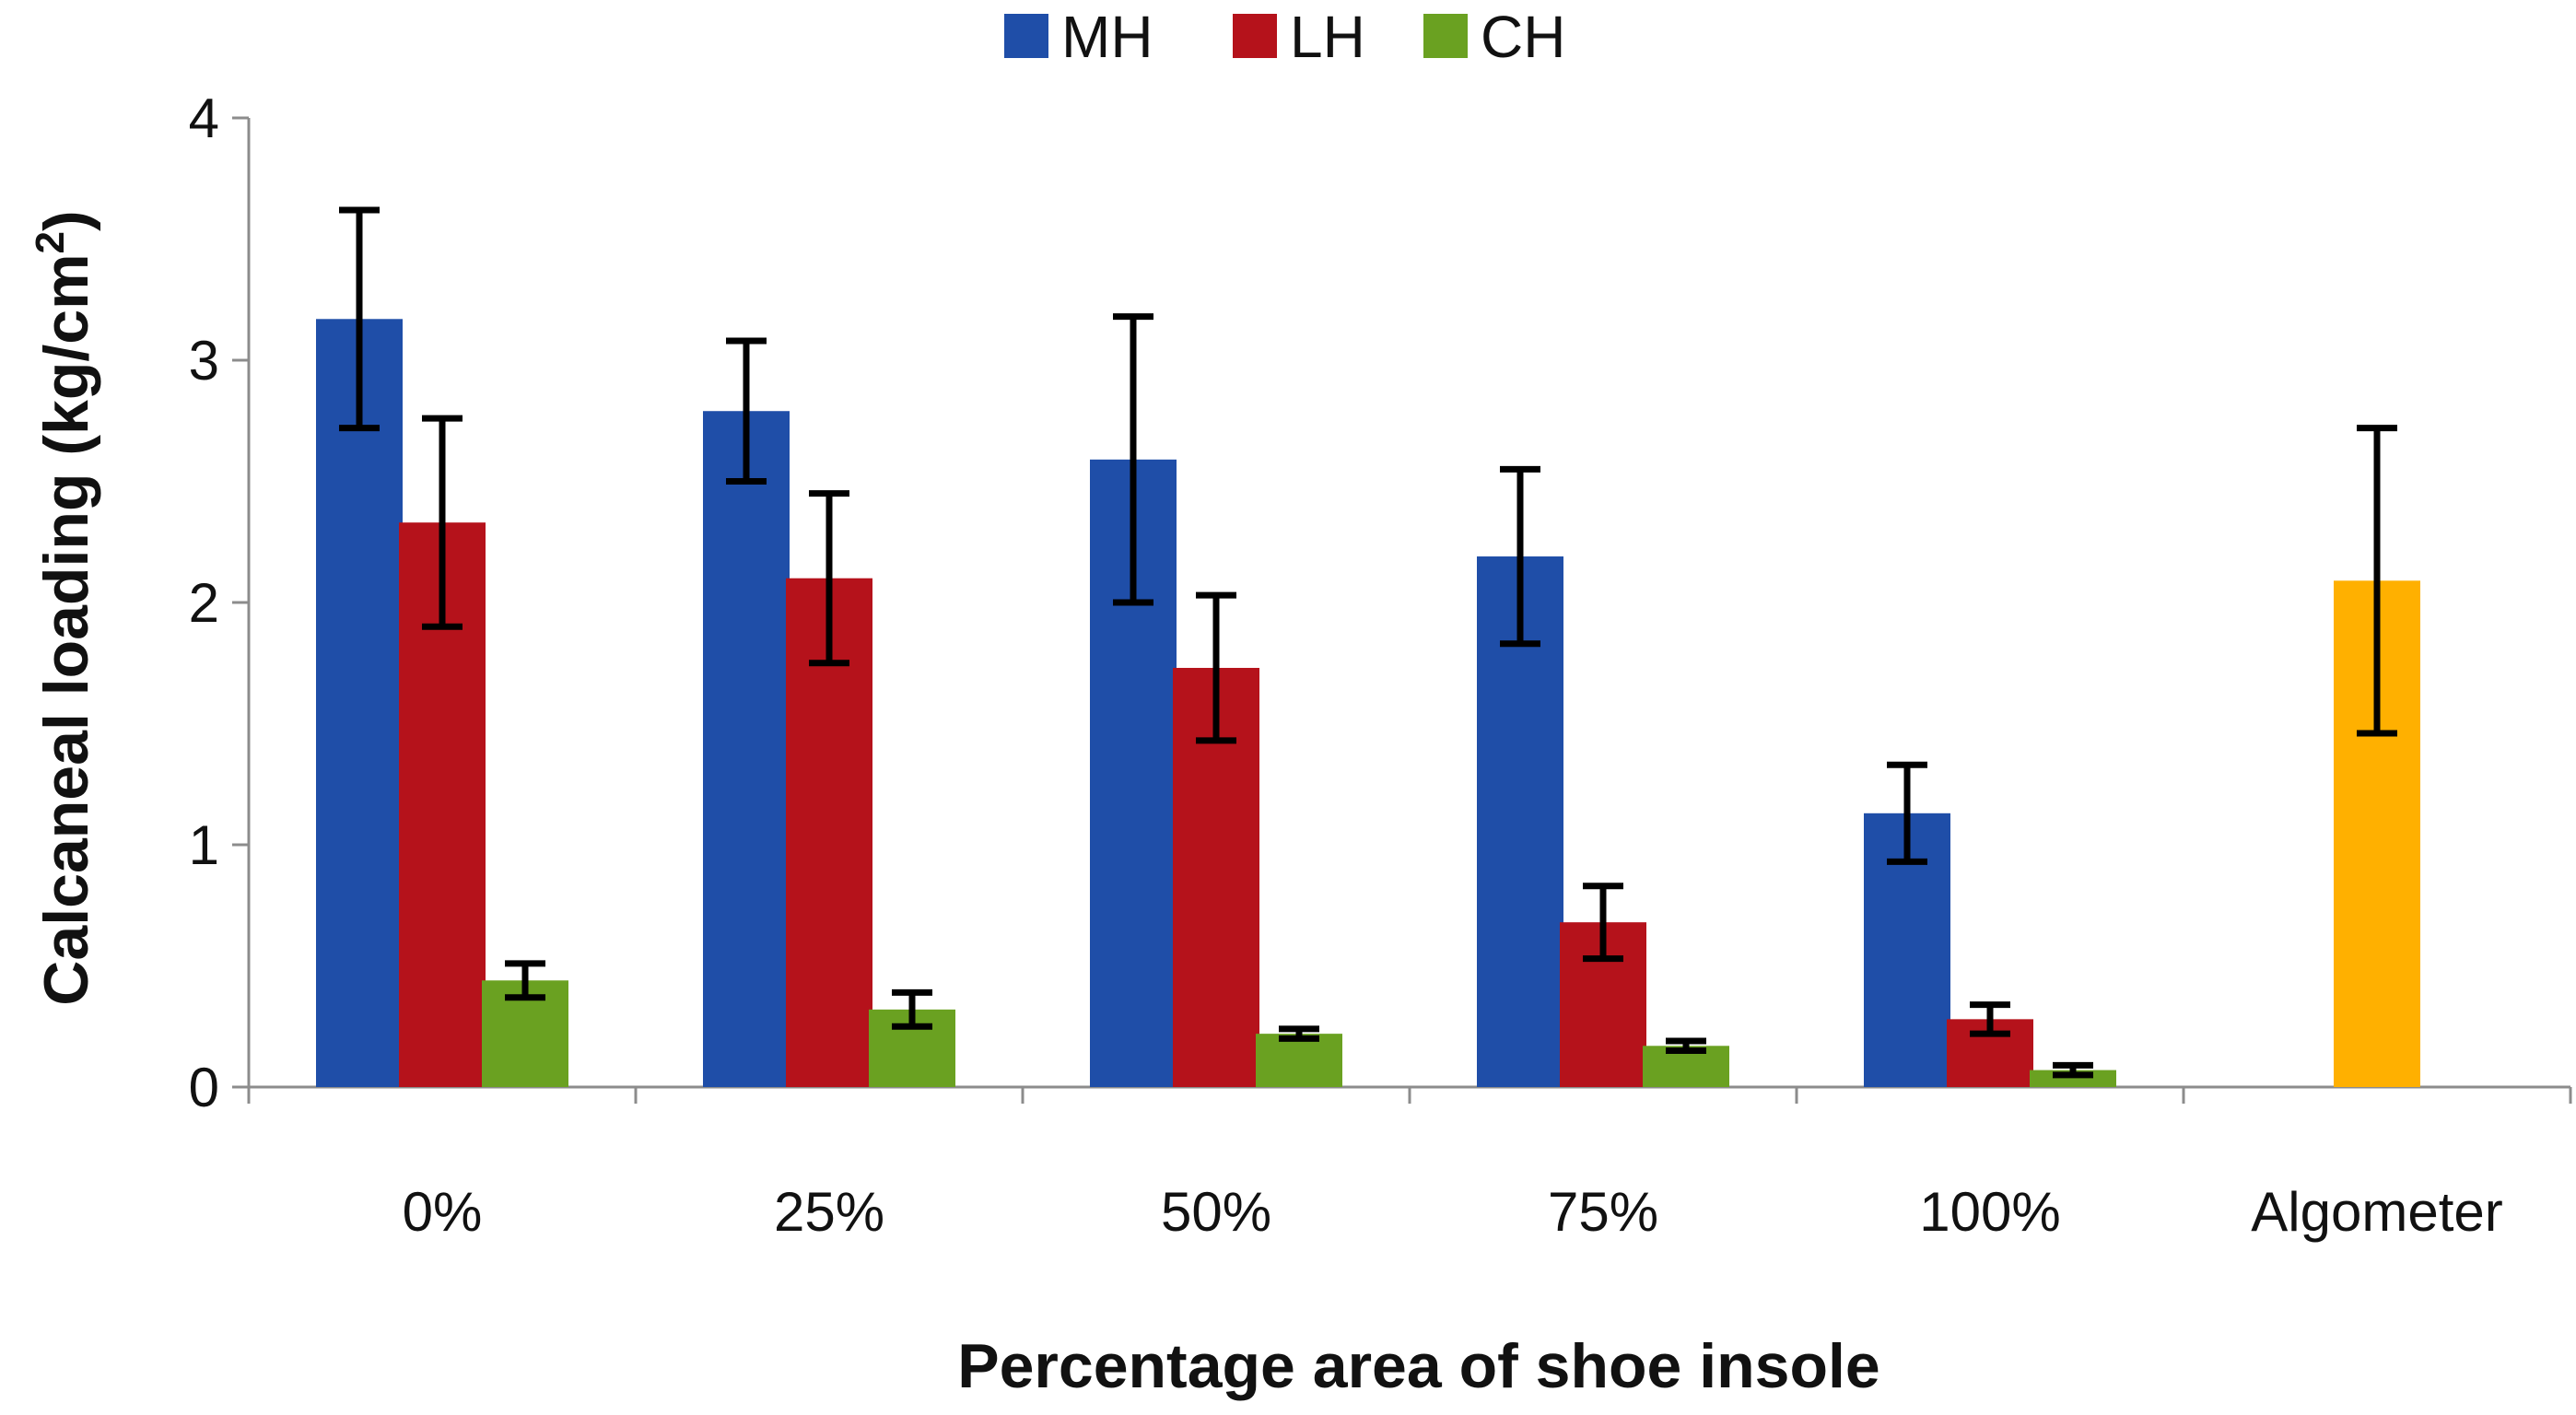  I want to click on bar-mh-1-error-bar, so click(746, 411).